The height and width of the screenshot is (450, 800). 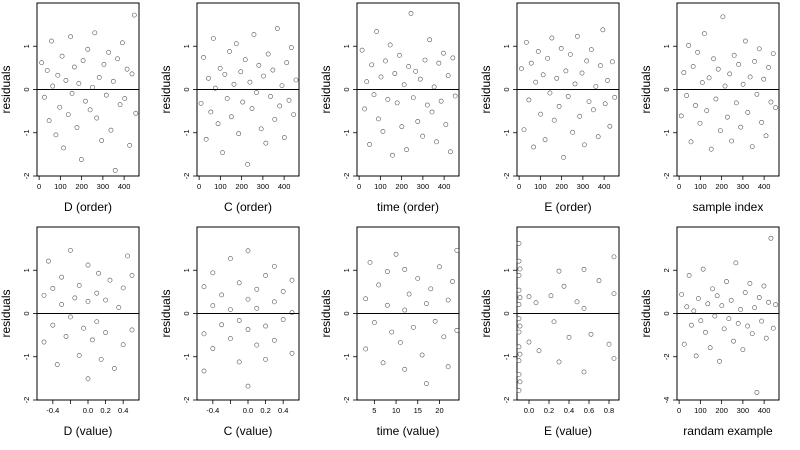 I want to click on x-tick-label: 200, so click(x=81, y=186).